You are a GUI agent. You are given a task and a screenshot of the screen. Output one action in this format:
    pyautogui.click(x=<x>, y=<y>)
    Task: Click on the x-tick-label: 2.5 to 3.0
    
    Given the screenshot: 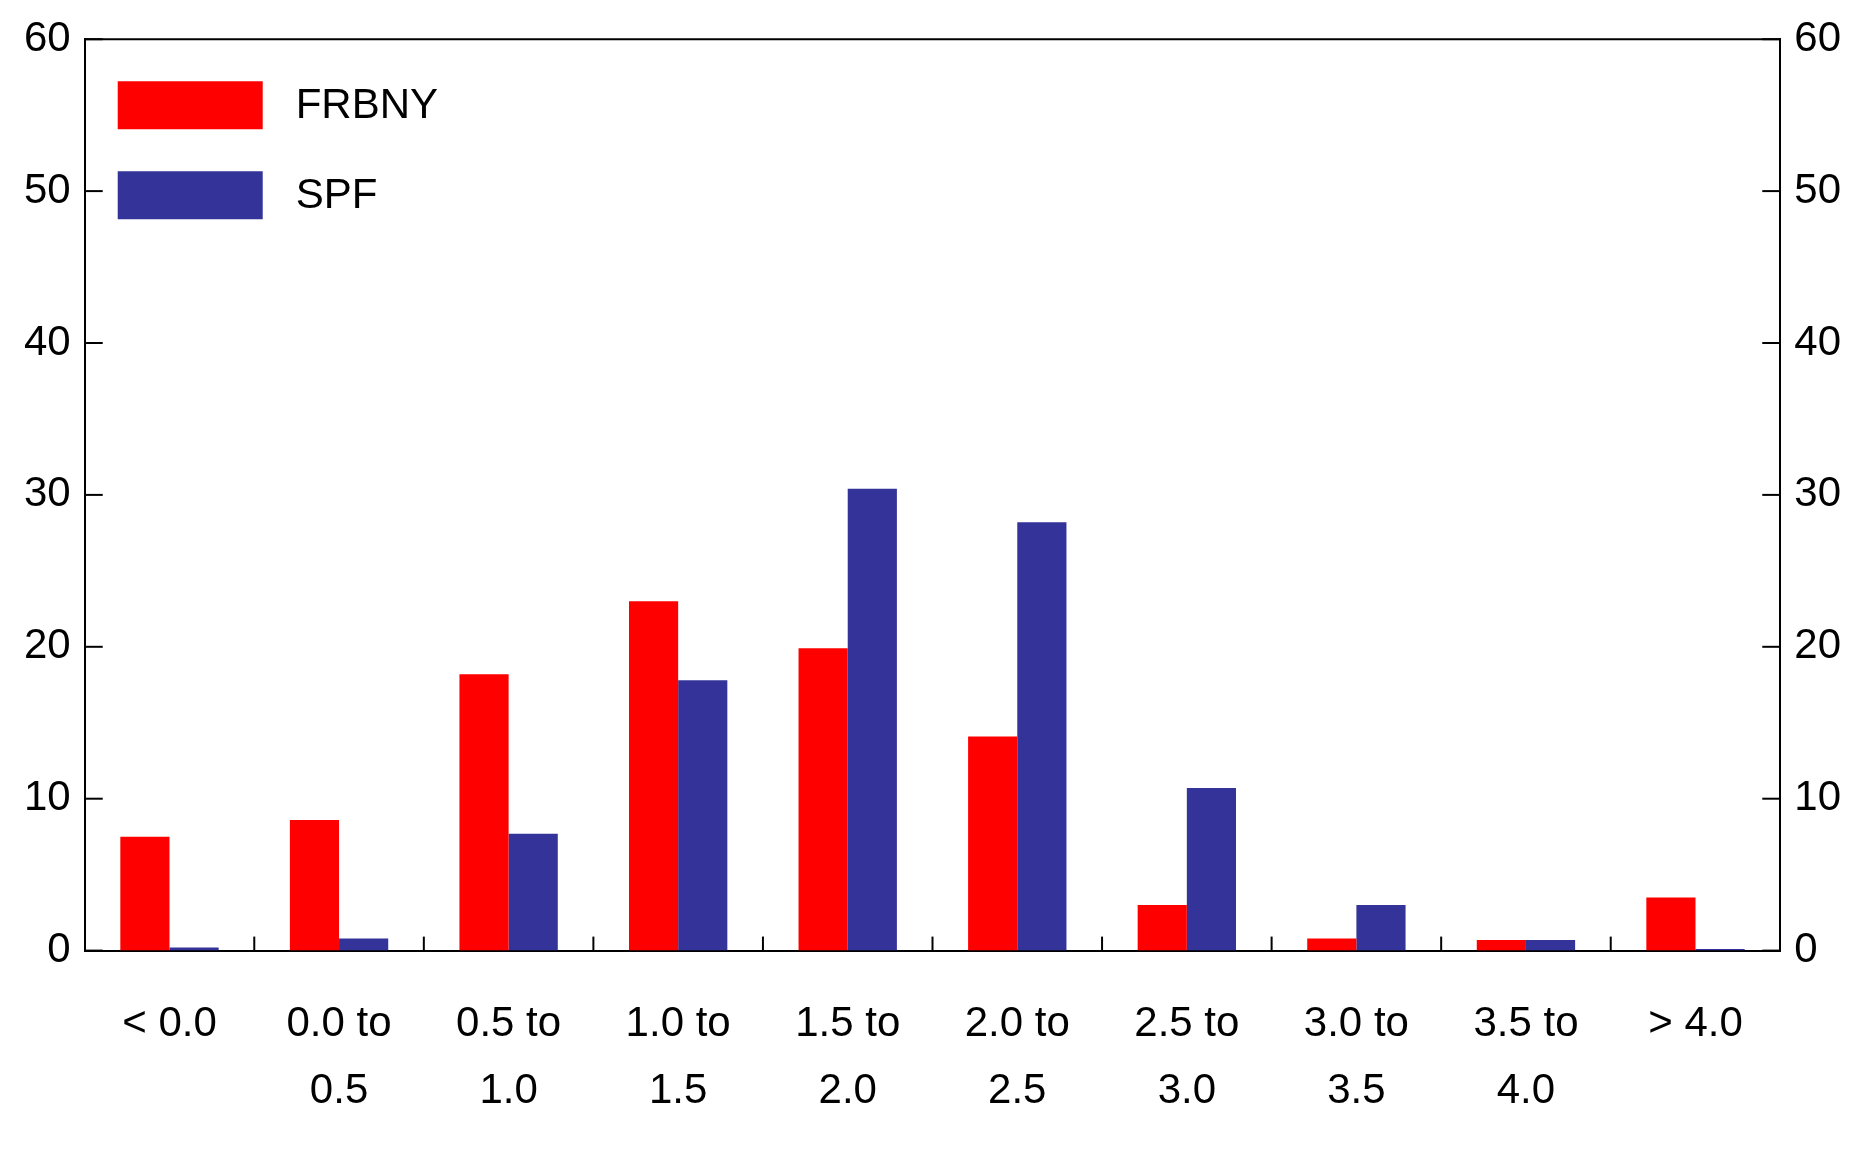 What is the action you would take?
    pyautogui.click(x=1187, y=1054)
    